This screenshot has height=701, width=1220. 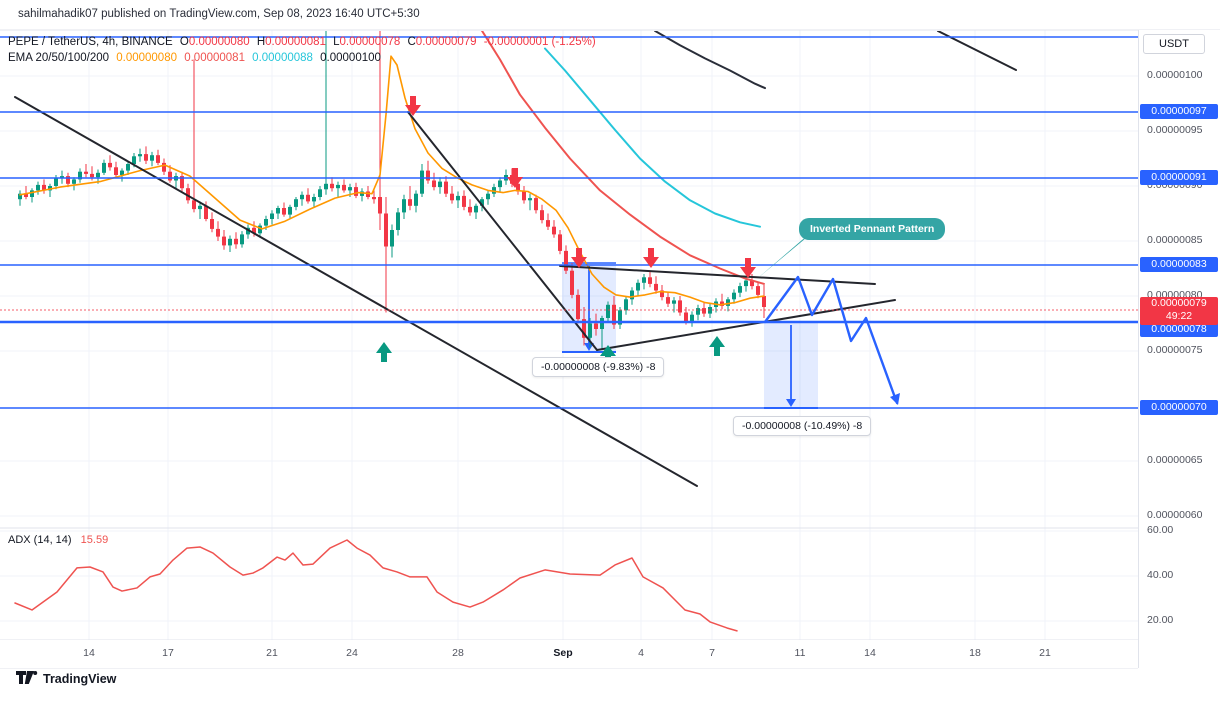 I want to click on adx-axis-label: 20.00, so click(x=1160, y=620).